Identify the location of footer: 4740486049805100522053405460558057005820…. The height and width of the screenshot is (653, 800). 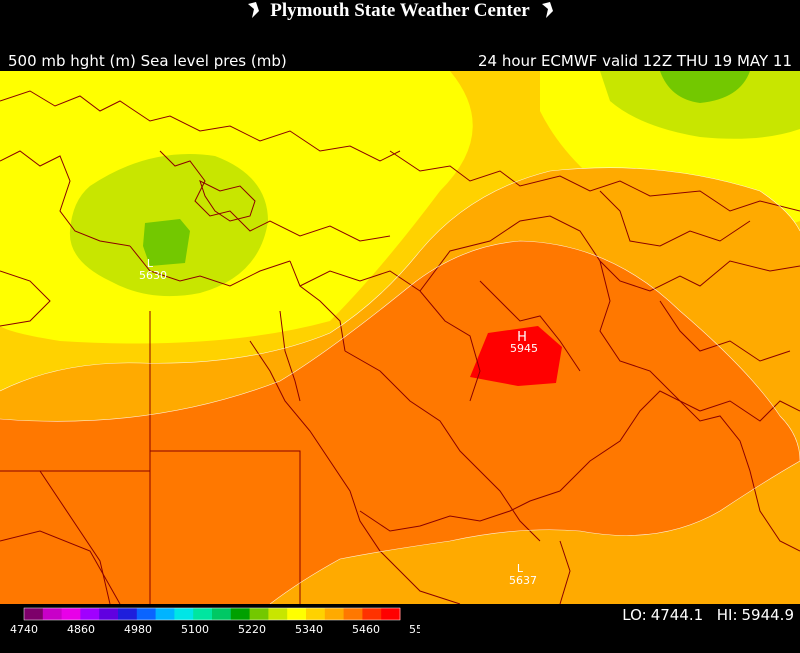
(400, 628).